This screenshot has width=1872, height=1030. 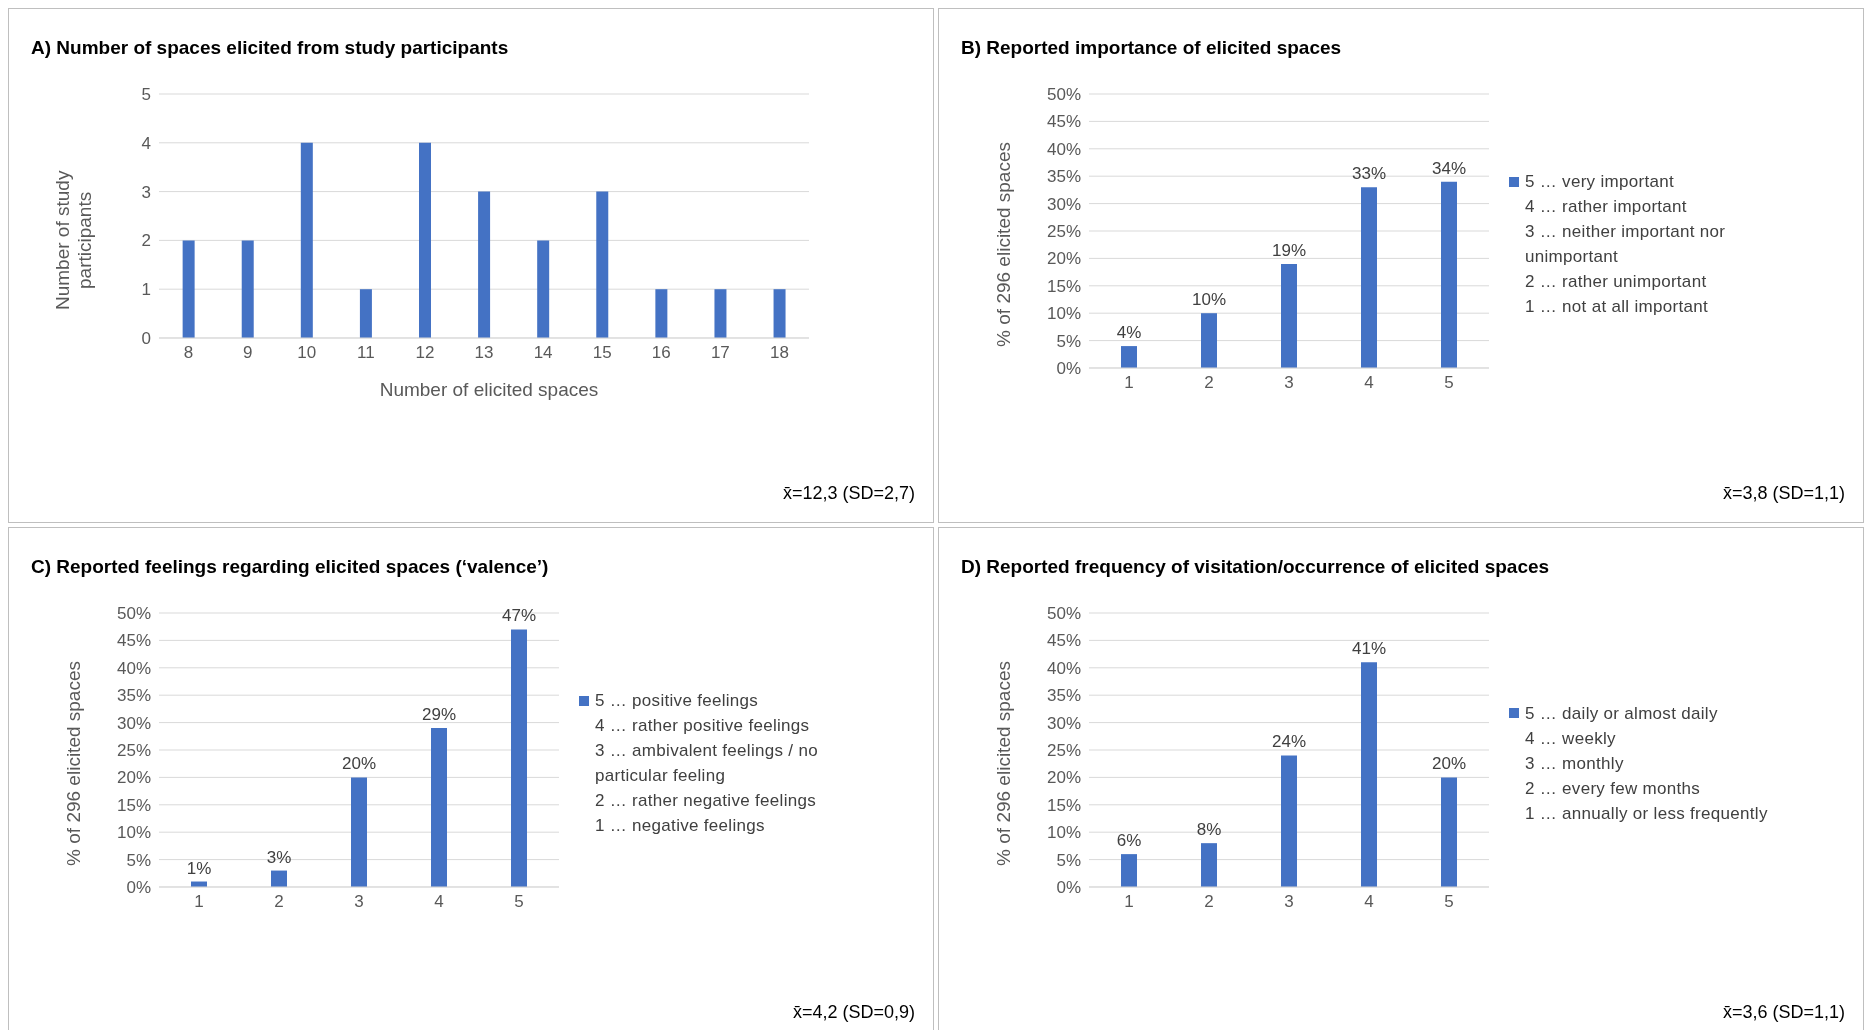 What do you see at coordinates (1616, 307) in the screenshot?
I see `text: 1 … not at all important` at bounding box center [1616, 307].